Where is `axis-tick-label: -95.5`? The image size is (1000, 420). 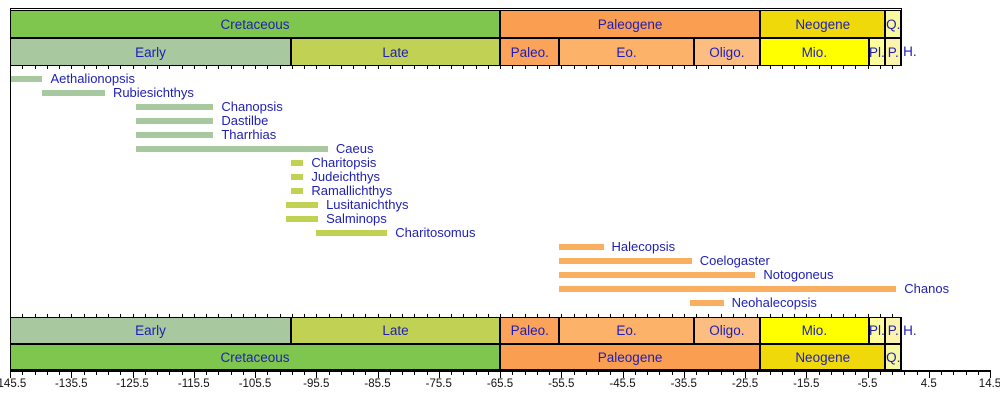 axis-tick-label: -95.5 is located at coordinates (316, 384).